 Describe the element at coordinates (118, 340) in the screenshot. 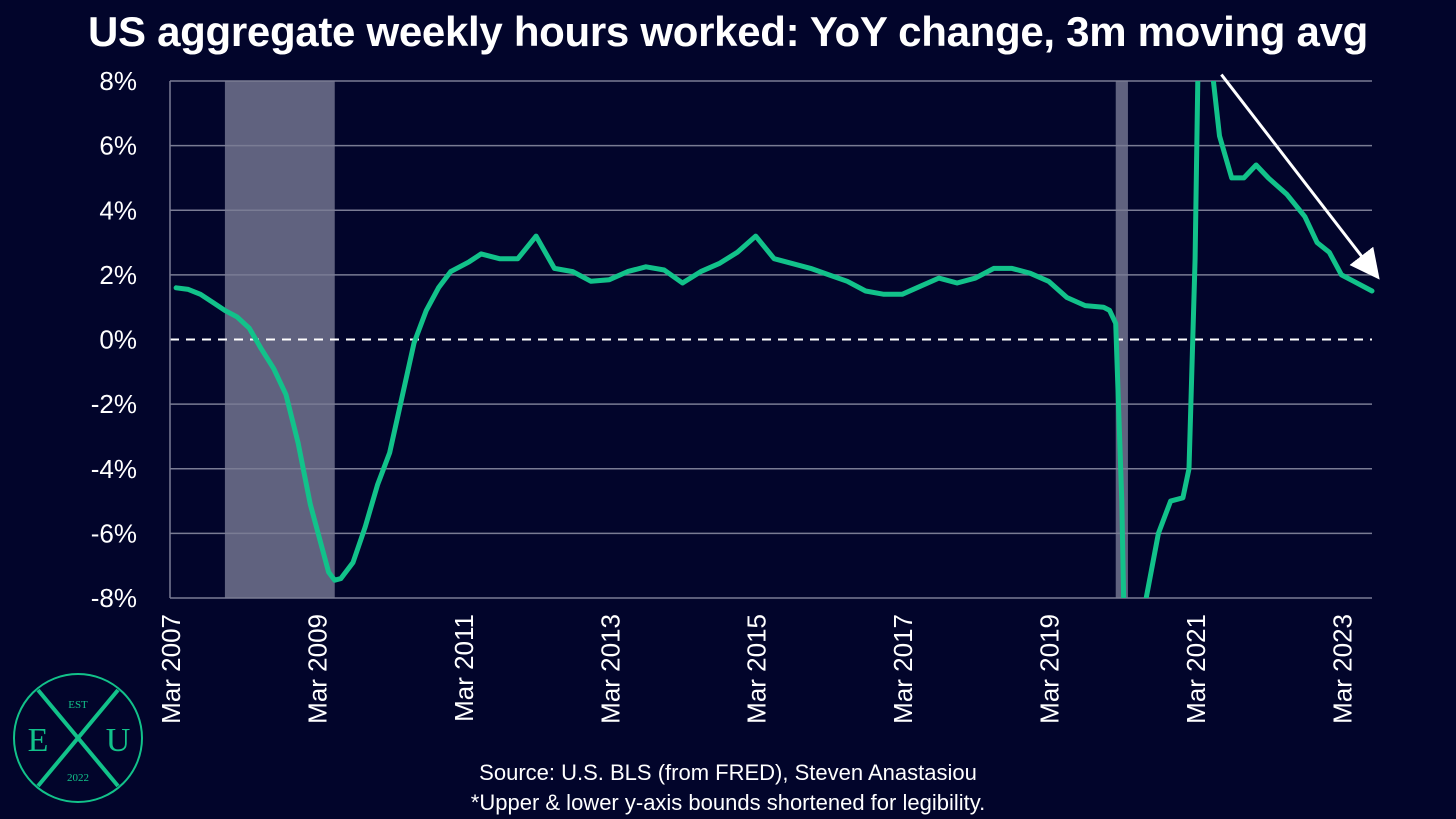

I see `y-tick-label: 0%` at that location.